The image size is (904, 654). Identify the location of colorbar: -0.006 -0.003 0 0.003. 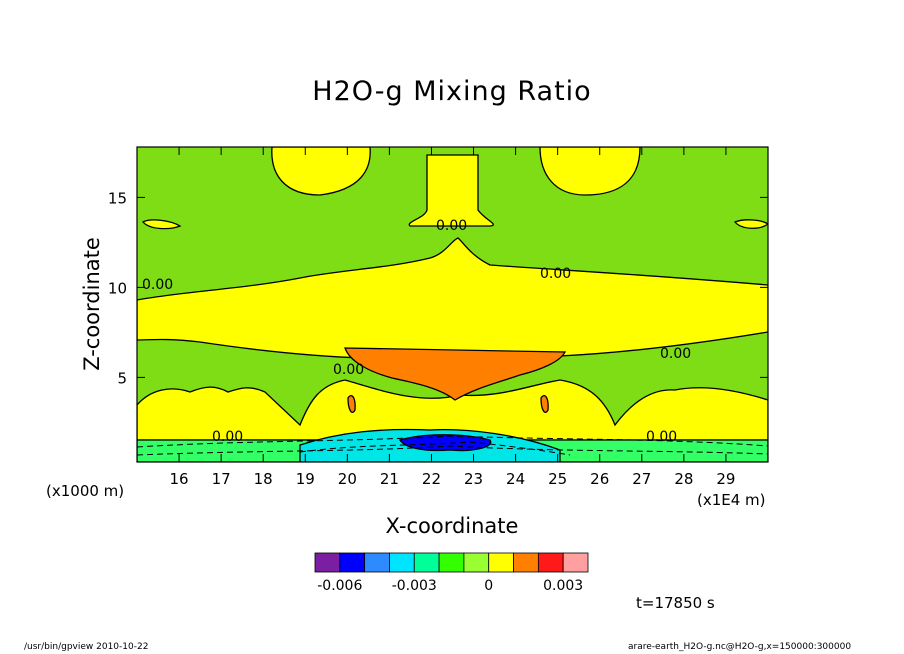
(451, 573).